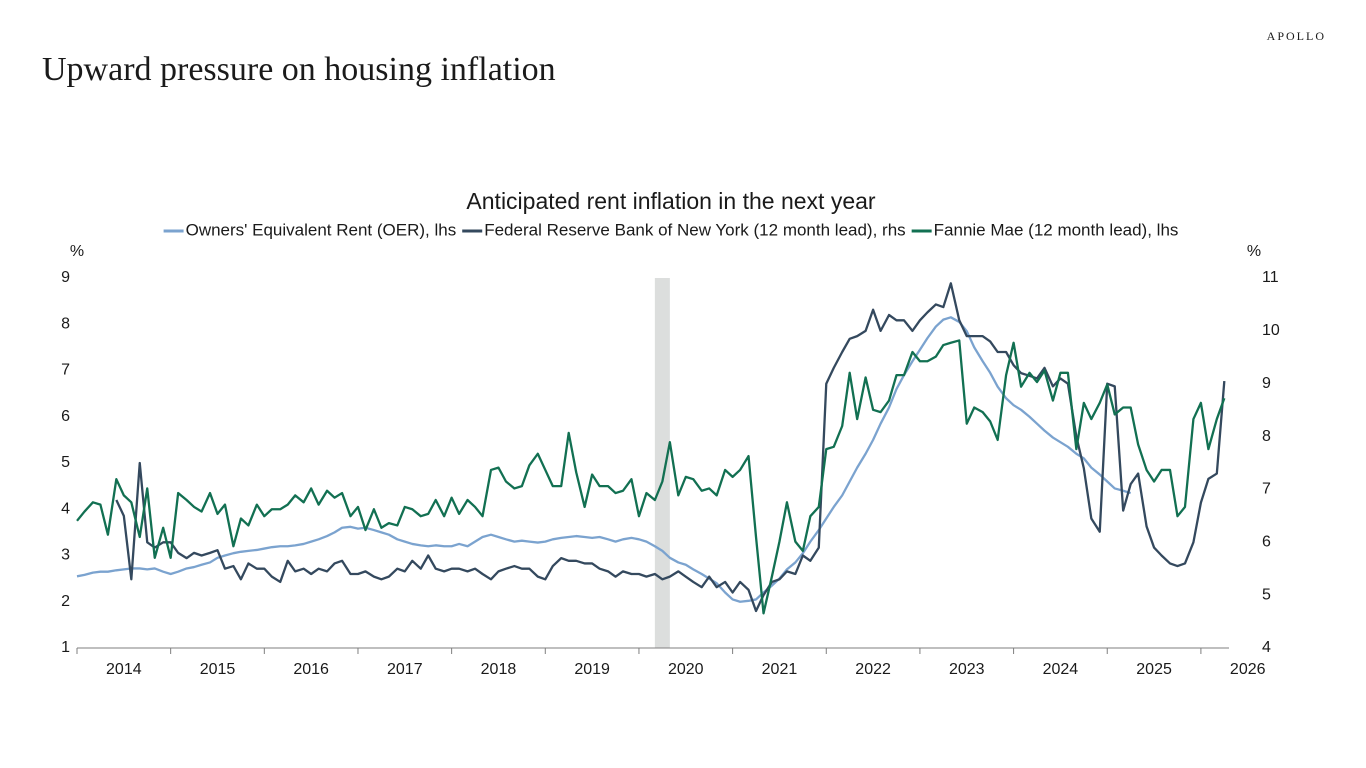  Describe the element at coordinates (1266, 489) in the screenshot. I see `y2-tick-label: 7` at that location.